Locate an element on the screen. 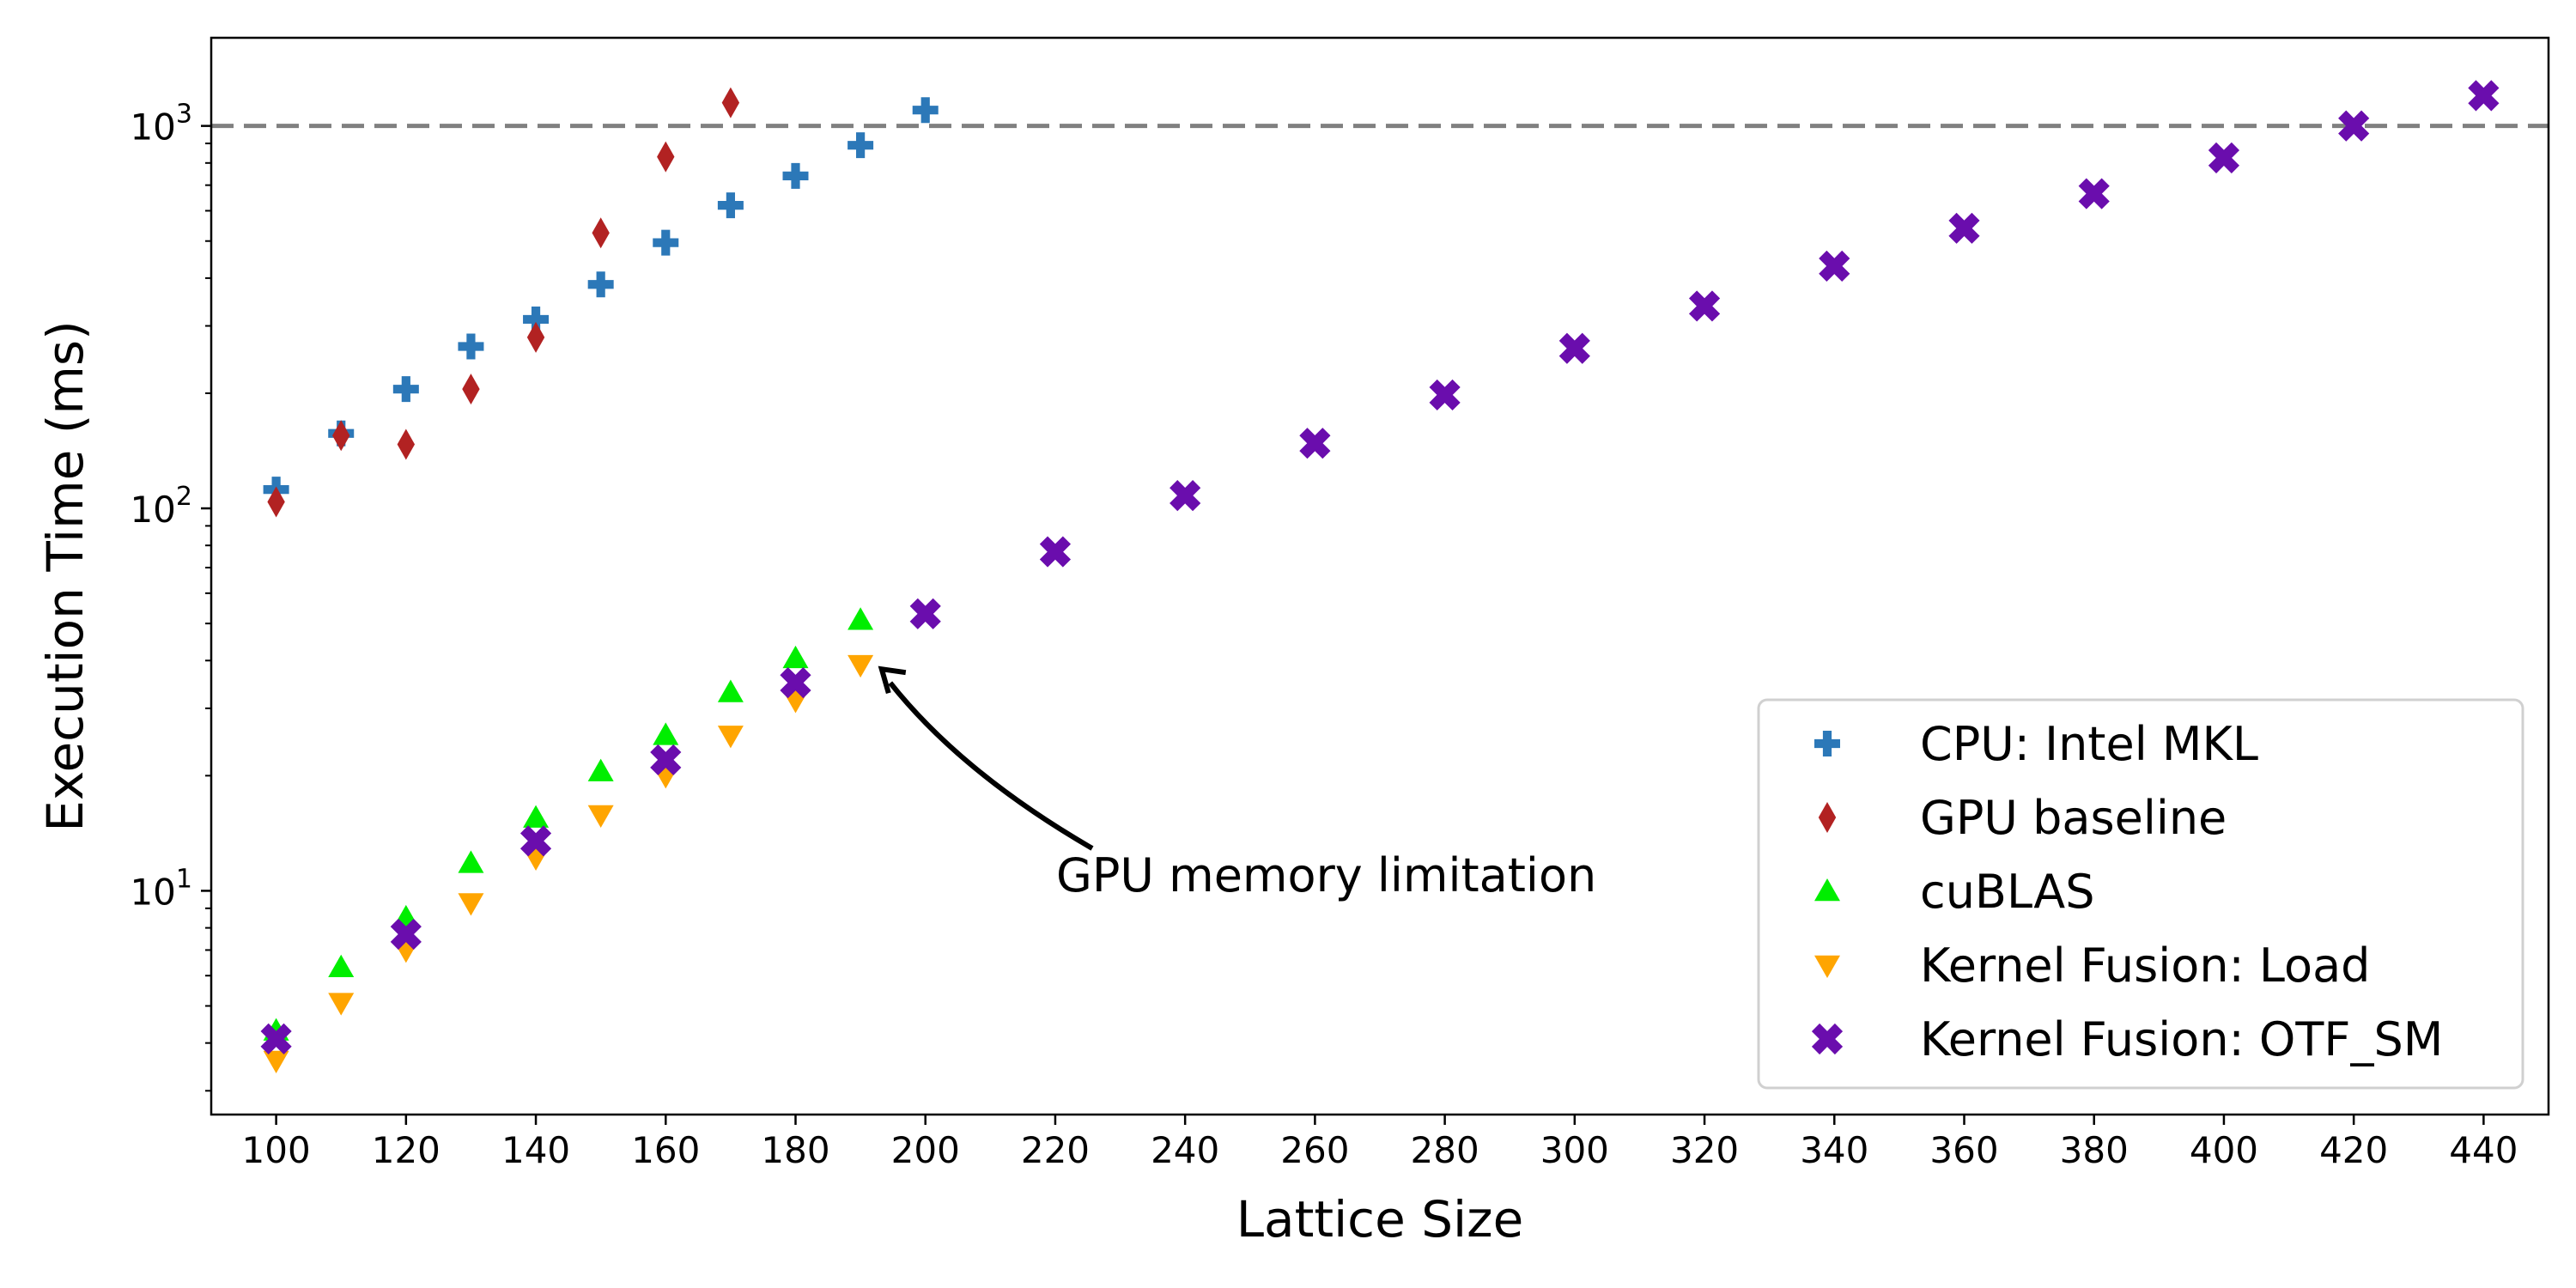 The width and height of the screenshot is (2576, 1288). x-tick-label: 420 is located at coordinates (2353, 1150).